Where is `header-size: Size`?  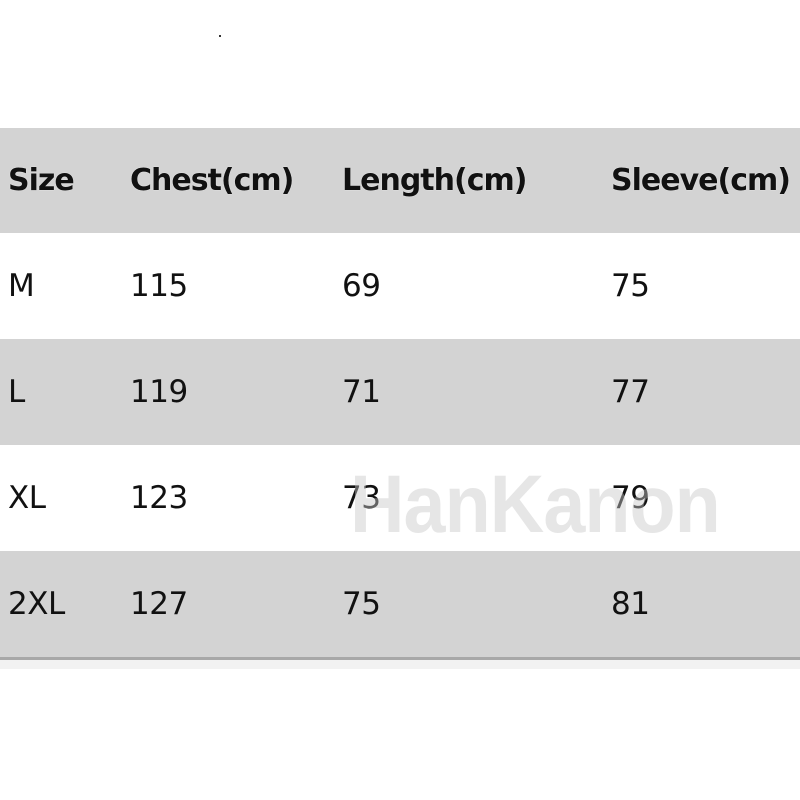 header-size: Size is located at coordinates (41, 180).